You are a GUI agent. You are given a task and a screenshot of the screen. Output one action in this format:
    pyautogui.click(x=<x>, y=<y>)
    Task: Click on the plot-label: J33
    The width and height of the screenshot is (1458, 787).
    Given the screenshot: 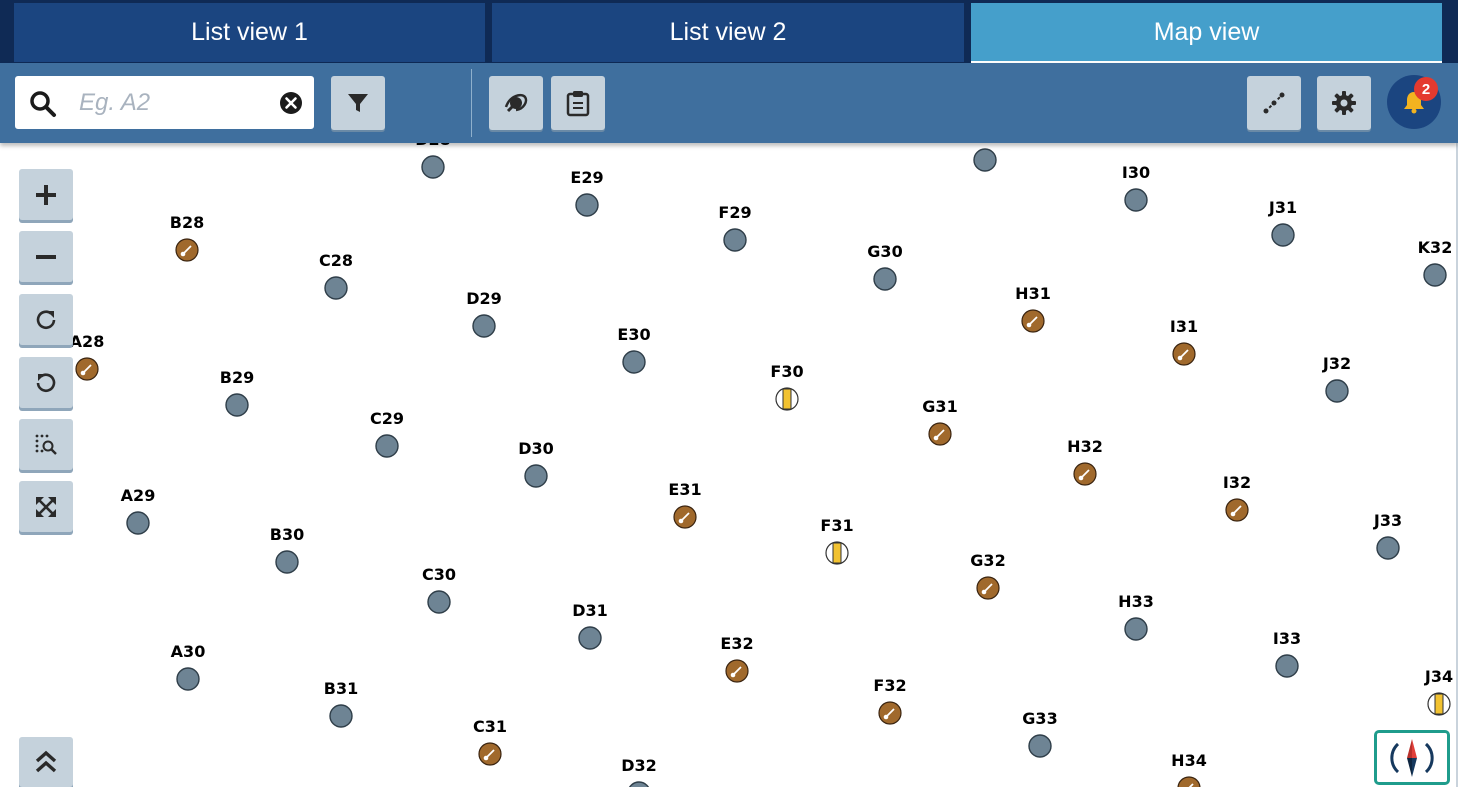 What is the action you would take?
    pyautogui.click(x=1387, y=520)
    